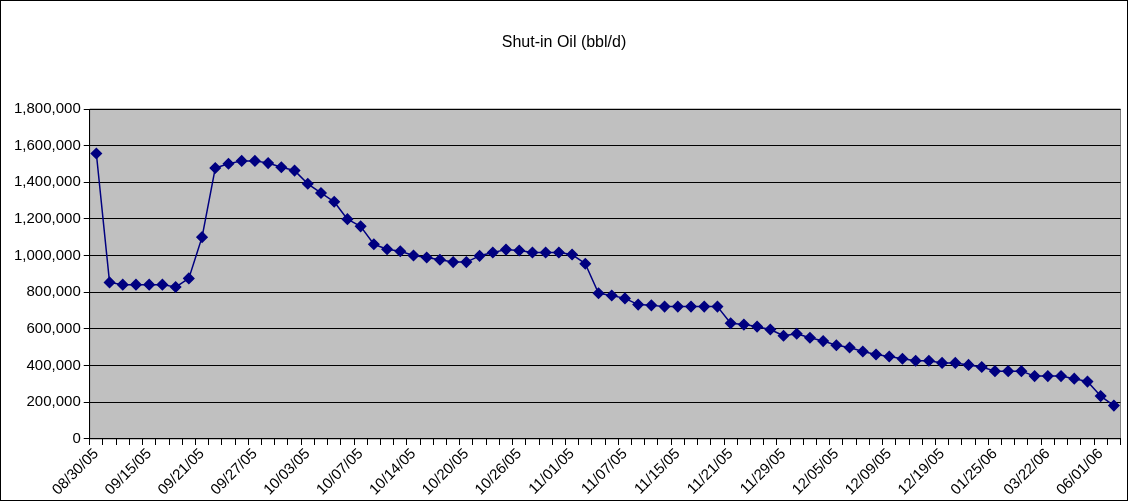  What do you see at coordinates (53, 328) in the screenshot?
I see `y-tick-label: 600,000` at bounding box center [53, 328].